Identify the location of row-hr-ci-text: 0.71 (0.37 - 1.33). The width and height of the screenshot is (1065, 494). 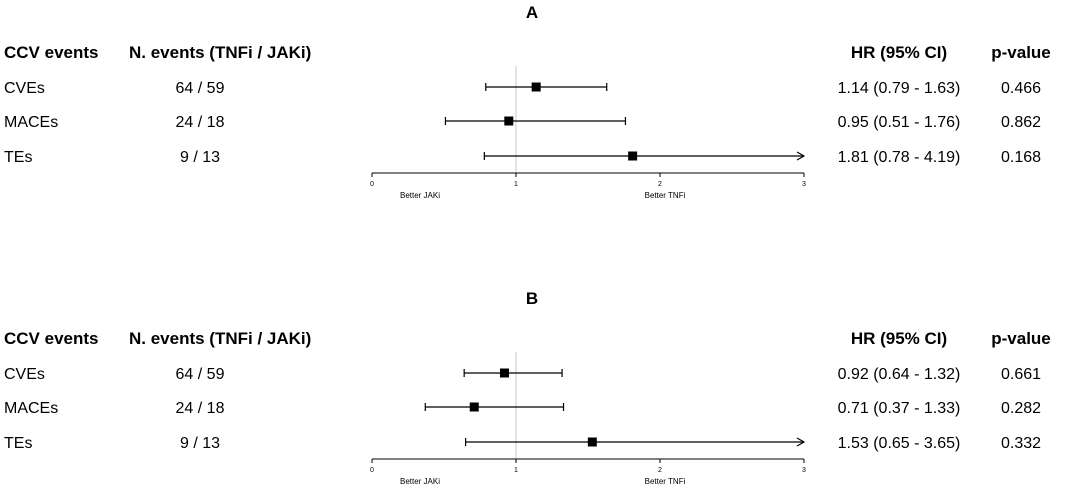
(899, 408).